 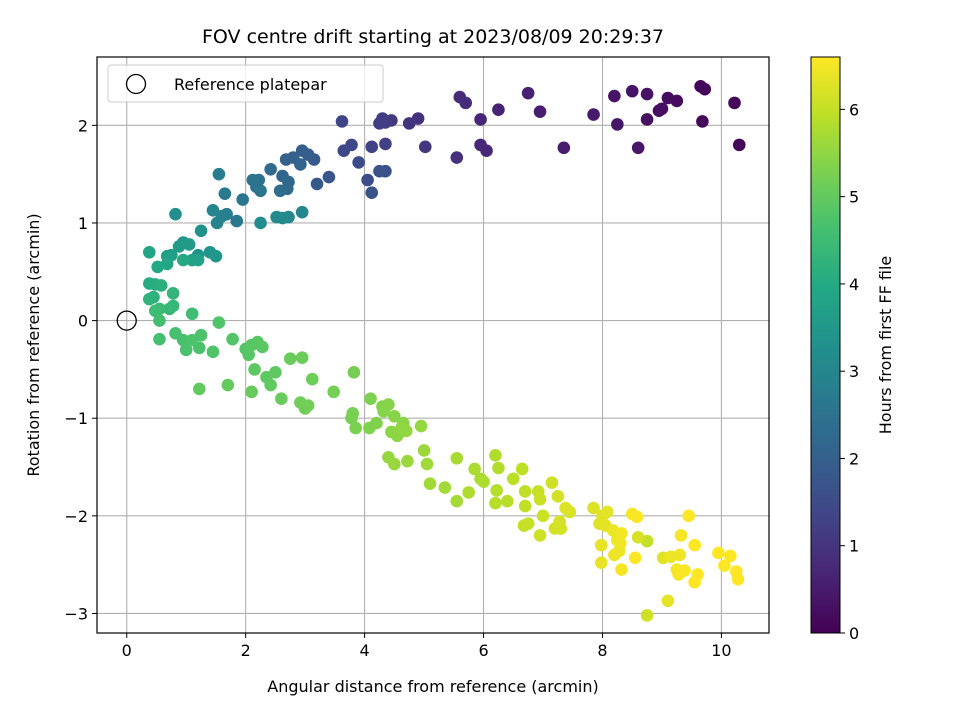 What do you see at coordinates (854, 546) in the screenshot?
I see `colorbar-tick-label: 1` at bounding box center [854, 546].